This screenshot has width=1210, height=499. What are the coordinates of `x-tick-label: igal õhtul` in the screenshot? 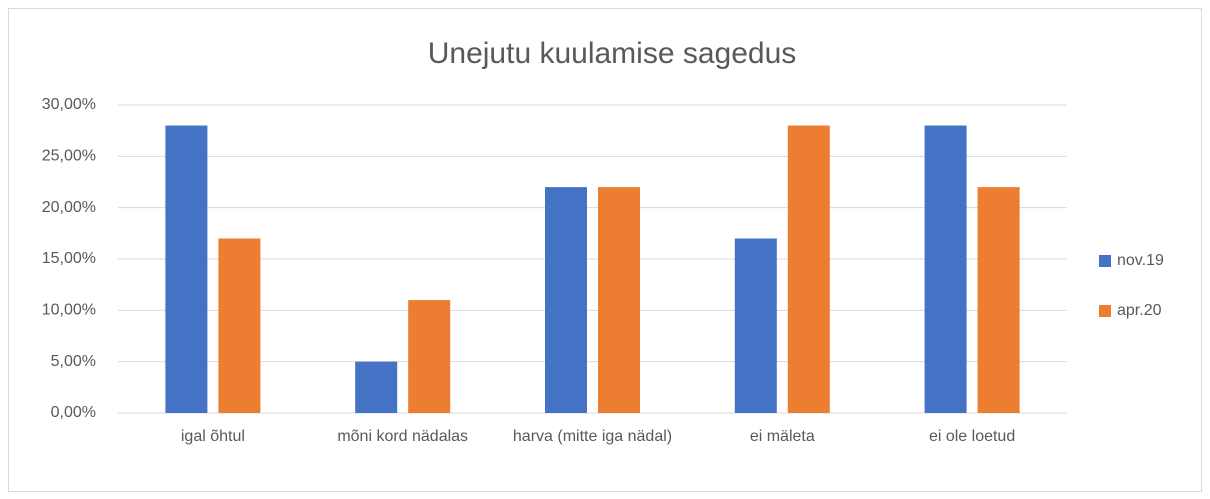 It's located at (212, 436).